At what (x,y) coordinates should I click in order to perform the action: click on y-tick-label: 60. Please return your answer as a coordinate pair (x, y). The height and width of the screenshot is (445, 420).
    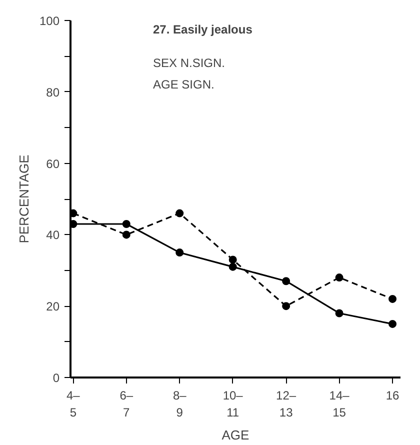
    Looking at the image, I should click on (53, 163).